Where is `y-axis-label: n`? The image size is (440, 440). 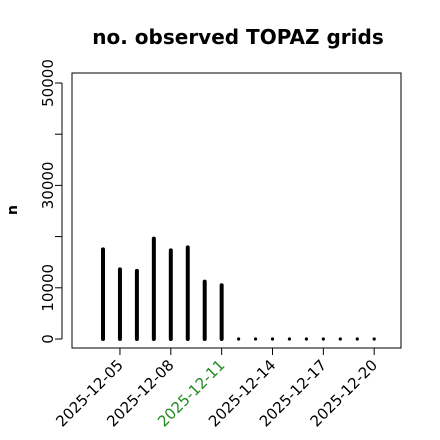
y-axis-label: n is located at coordinates (13, 210).